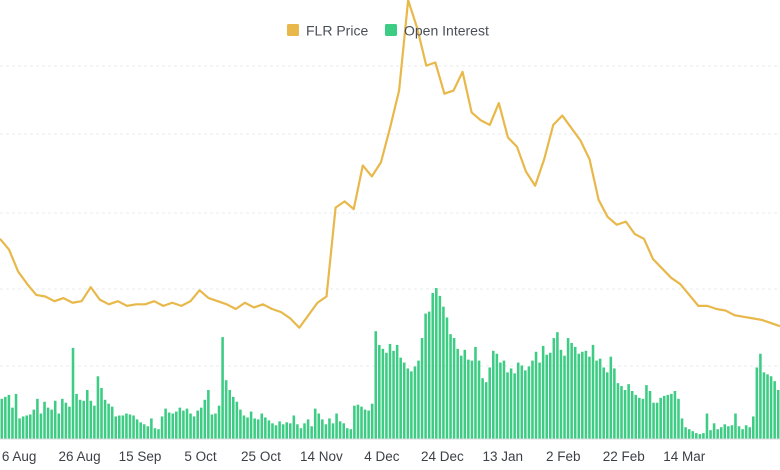  I want to click on legend-swatch-flr-price, so click(293, 30).